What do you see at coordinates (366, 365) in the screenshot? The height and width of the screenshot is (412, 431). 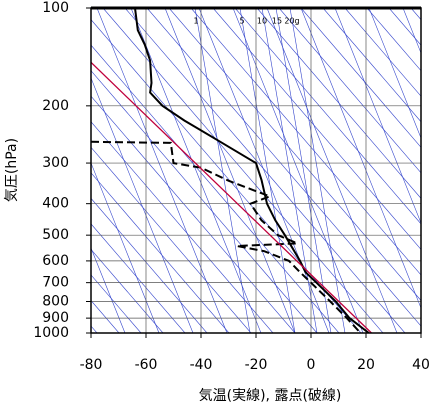 I see `x-tick-label: 20` at bounding box center [366, 365].